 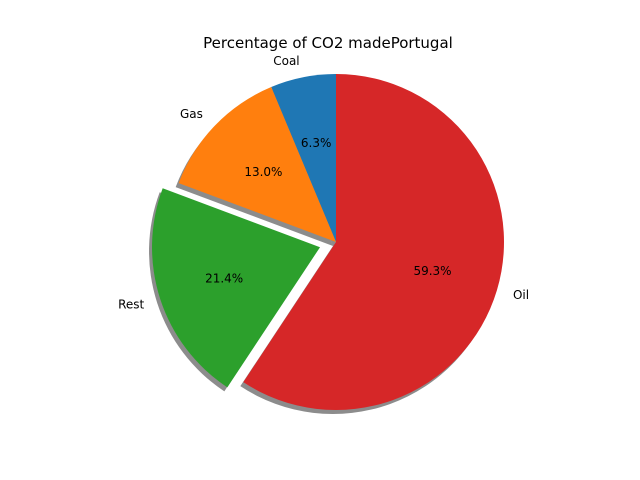 I want to click on slice-label-oil: Oil, so click(x=521, y=295).